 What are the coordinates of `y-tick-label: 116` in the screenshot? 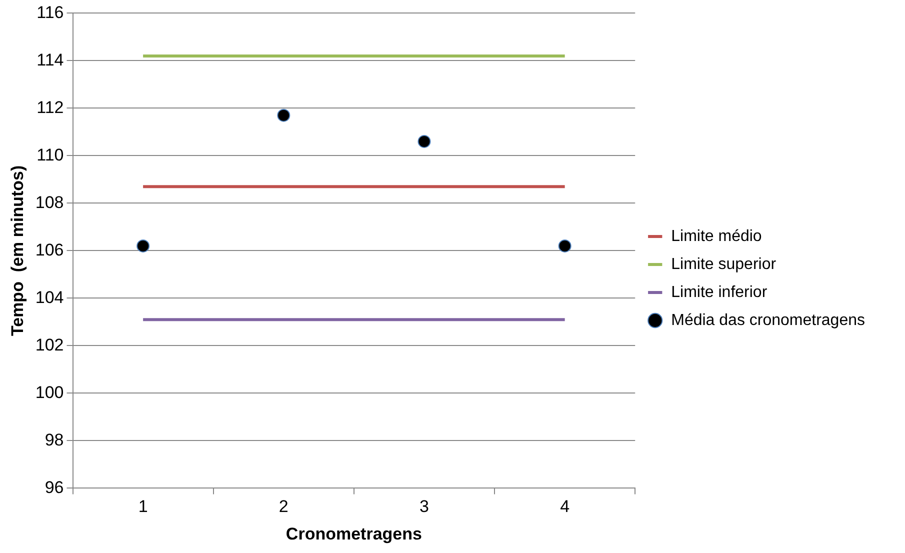 It's located at (50, 12).